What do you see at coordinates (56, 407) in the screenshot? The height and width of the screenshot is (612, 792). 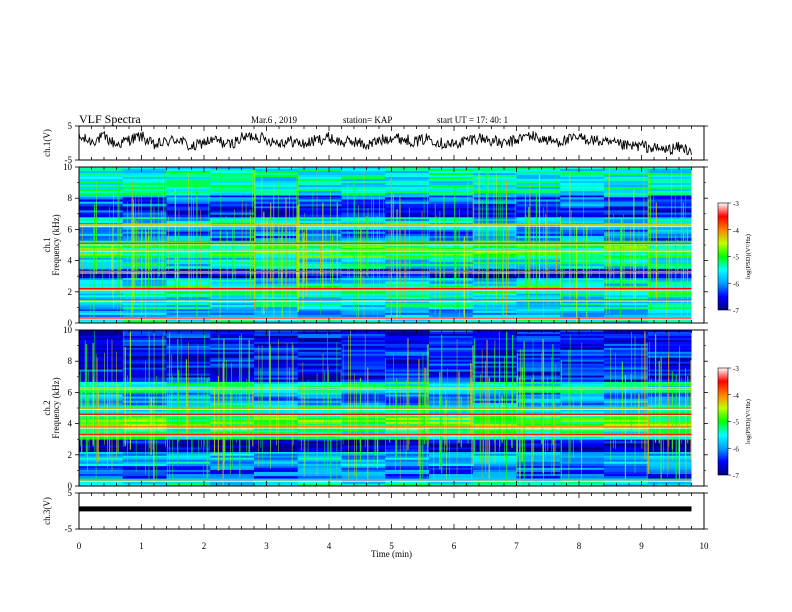 I see `y-axis-label: Frequency (kHz)` at bounding box center [56, 407].